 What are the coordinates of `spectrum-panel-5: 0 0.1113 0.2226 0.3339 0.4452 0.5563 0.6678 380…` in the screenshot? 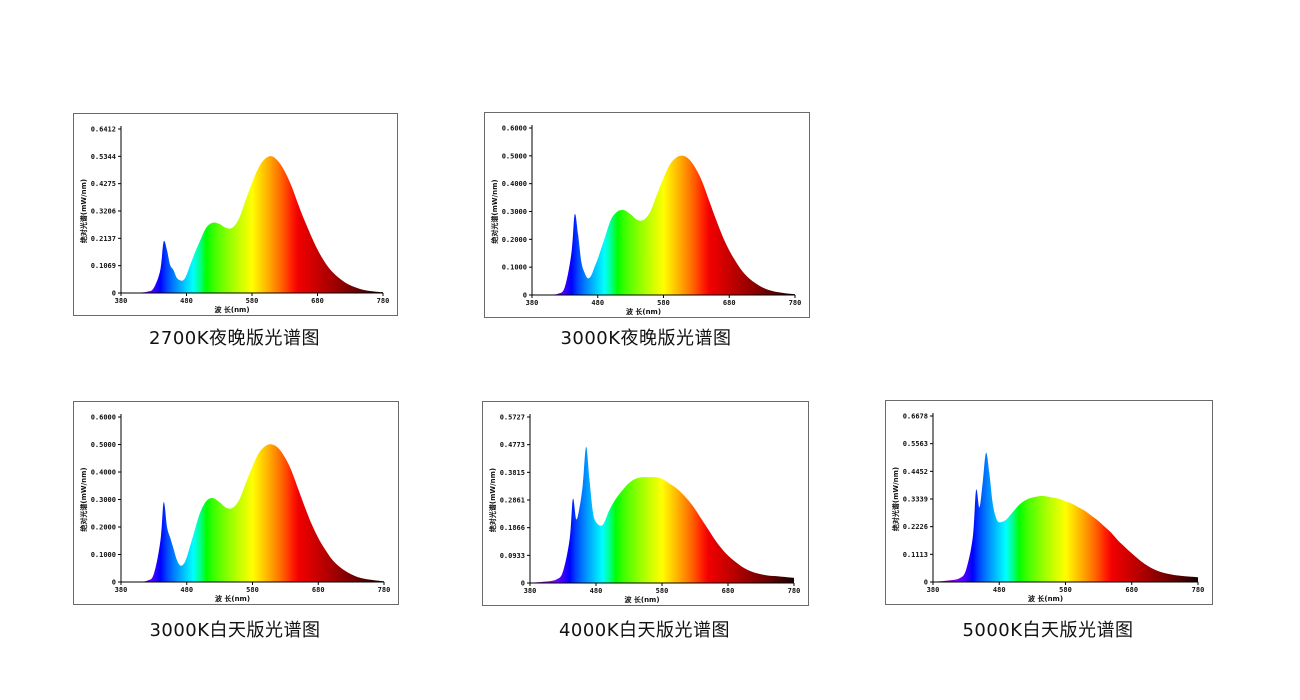 It's located at (1050, 520).